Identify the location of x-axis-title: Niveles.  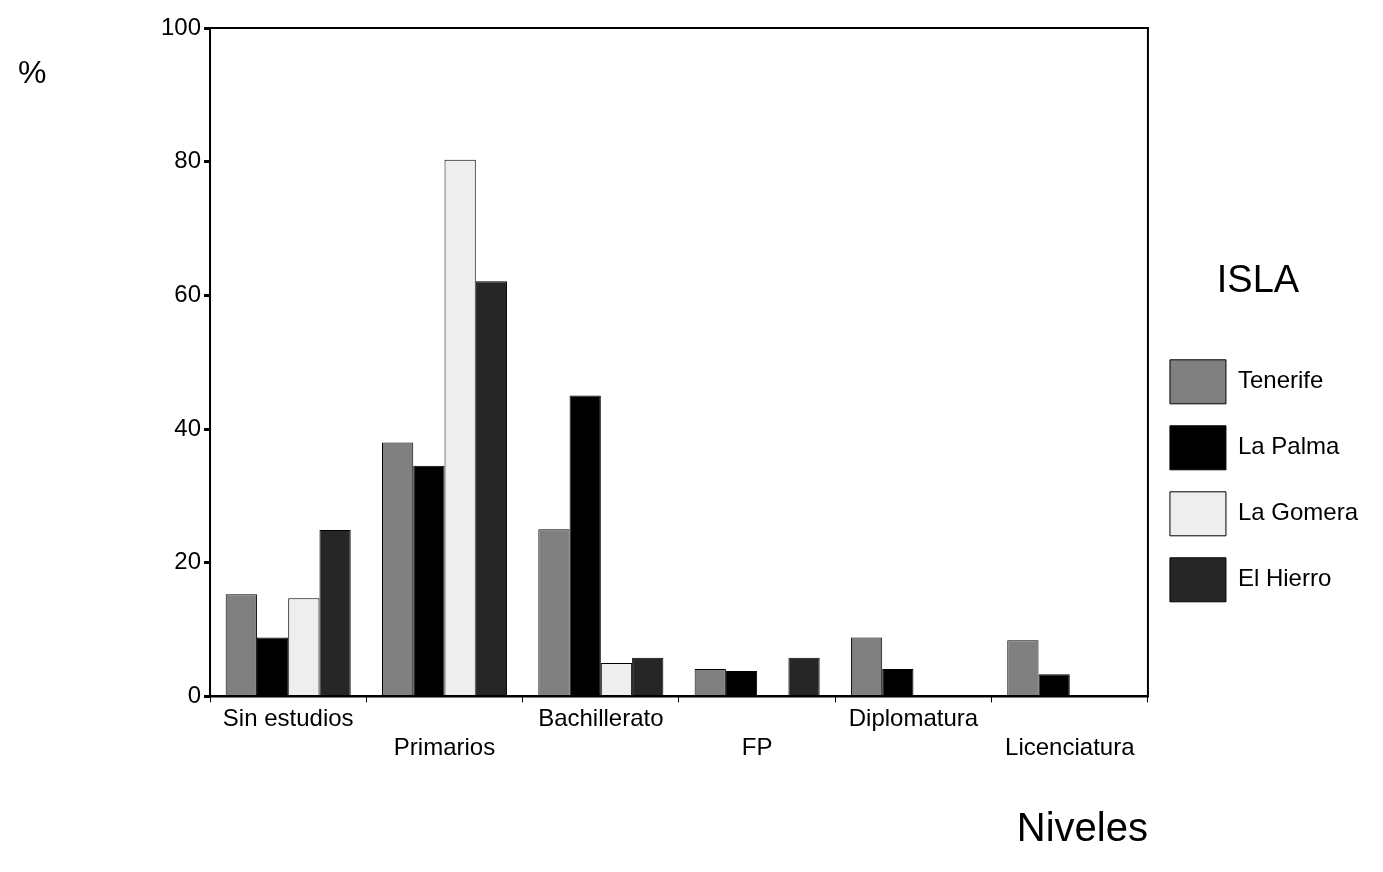
(1082, 827).